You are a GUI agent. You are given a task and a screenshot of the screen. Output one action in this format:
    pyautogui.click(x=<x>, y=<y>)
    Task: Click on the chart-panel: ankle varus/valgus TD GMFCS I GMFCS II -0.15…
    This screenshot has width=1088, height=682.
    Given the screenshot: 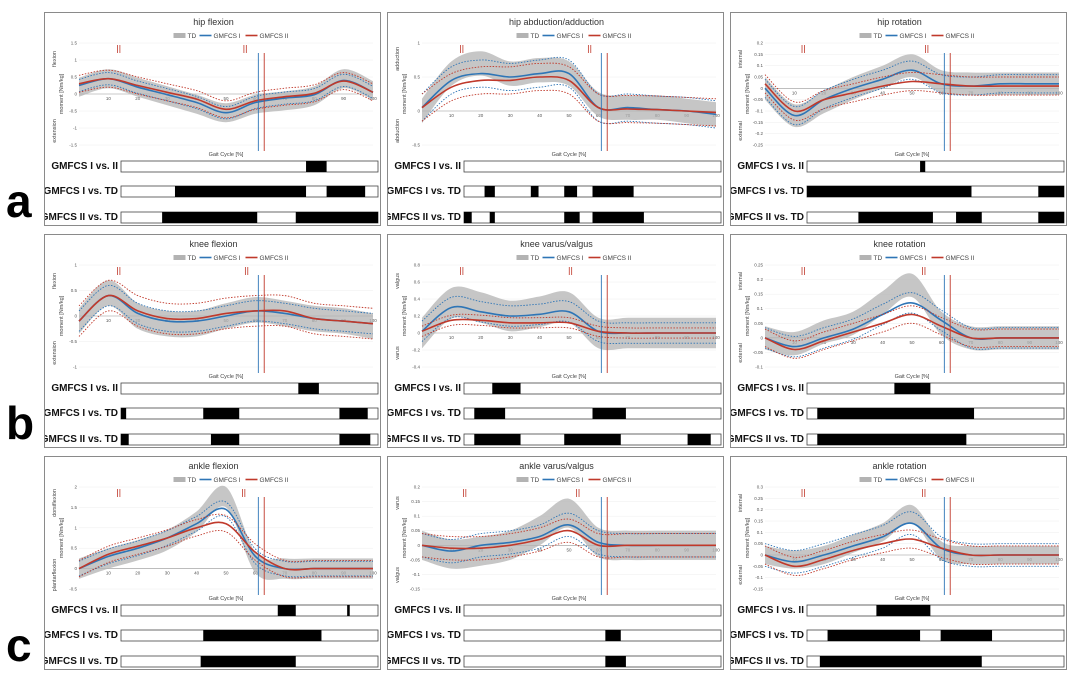 What is the action you would take?
    pyautogui.click(x=555, y=563)
    